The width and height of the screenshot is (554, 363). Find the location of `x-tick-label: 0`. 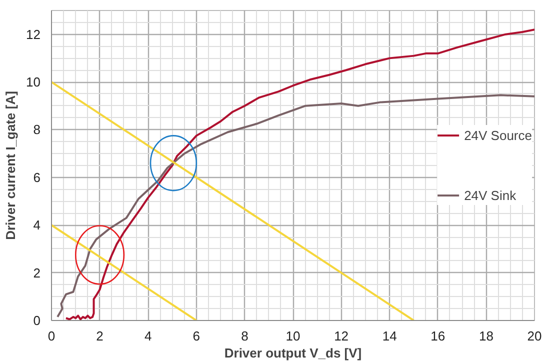

x-tick-label: 0 is located at coordinates (52, 336).